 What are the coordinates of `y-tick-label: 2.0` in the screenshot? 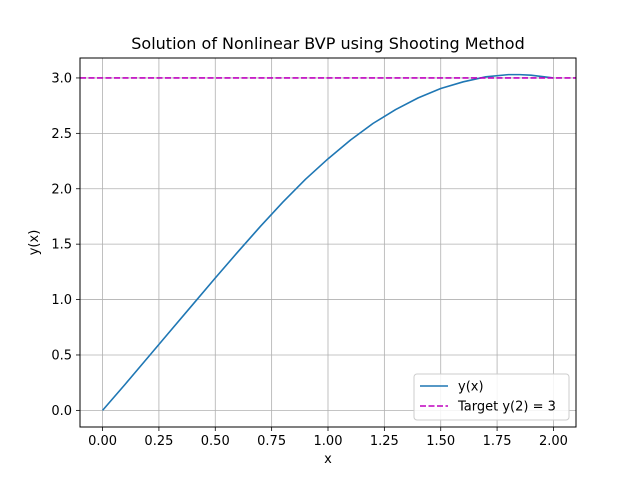 It's located at (61, 189).